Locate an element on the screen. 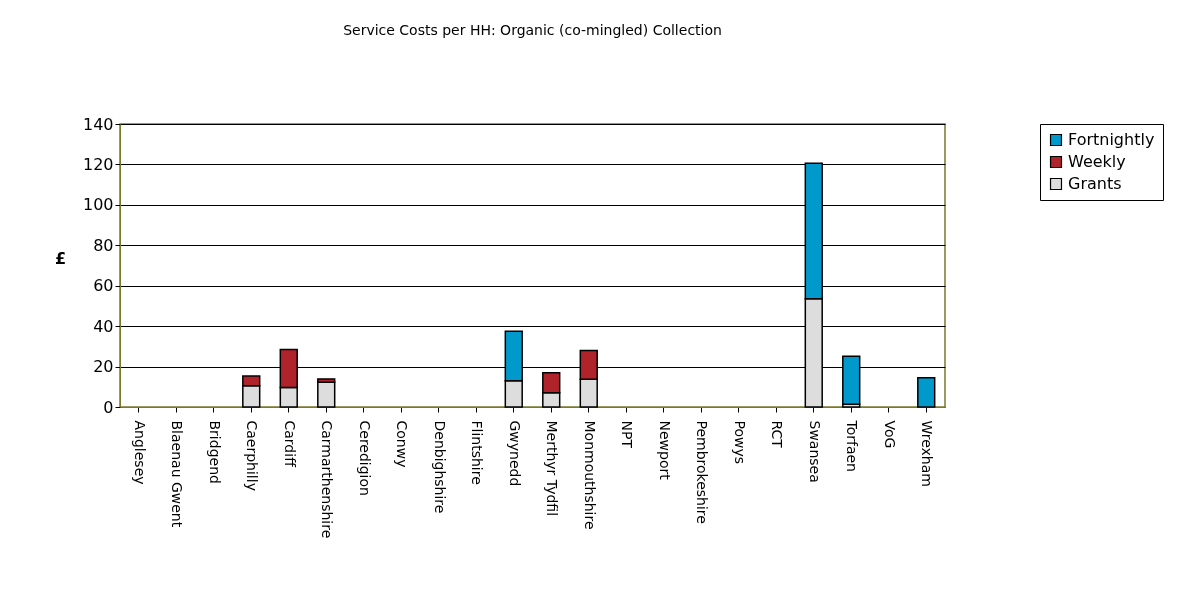  x-tick-label: Blaenau Gwent is located at coordinates (177, 474).